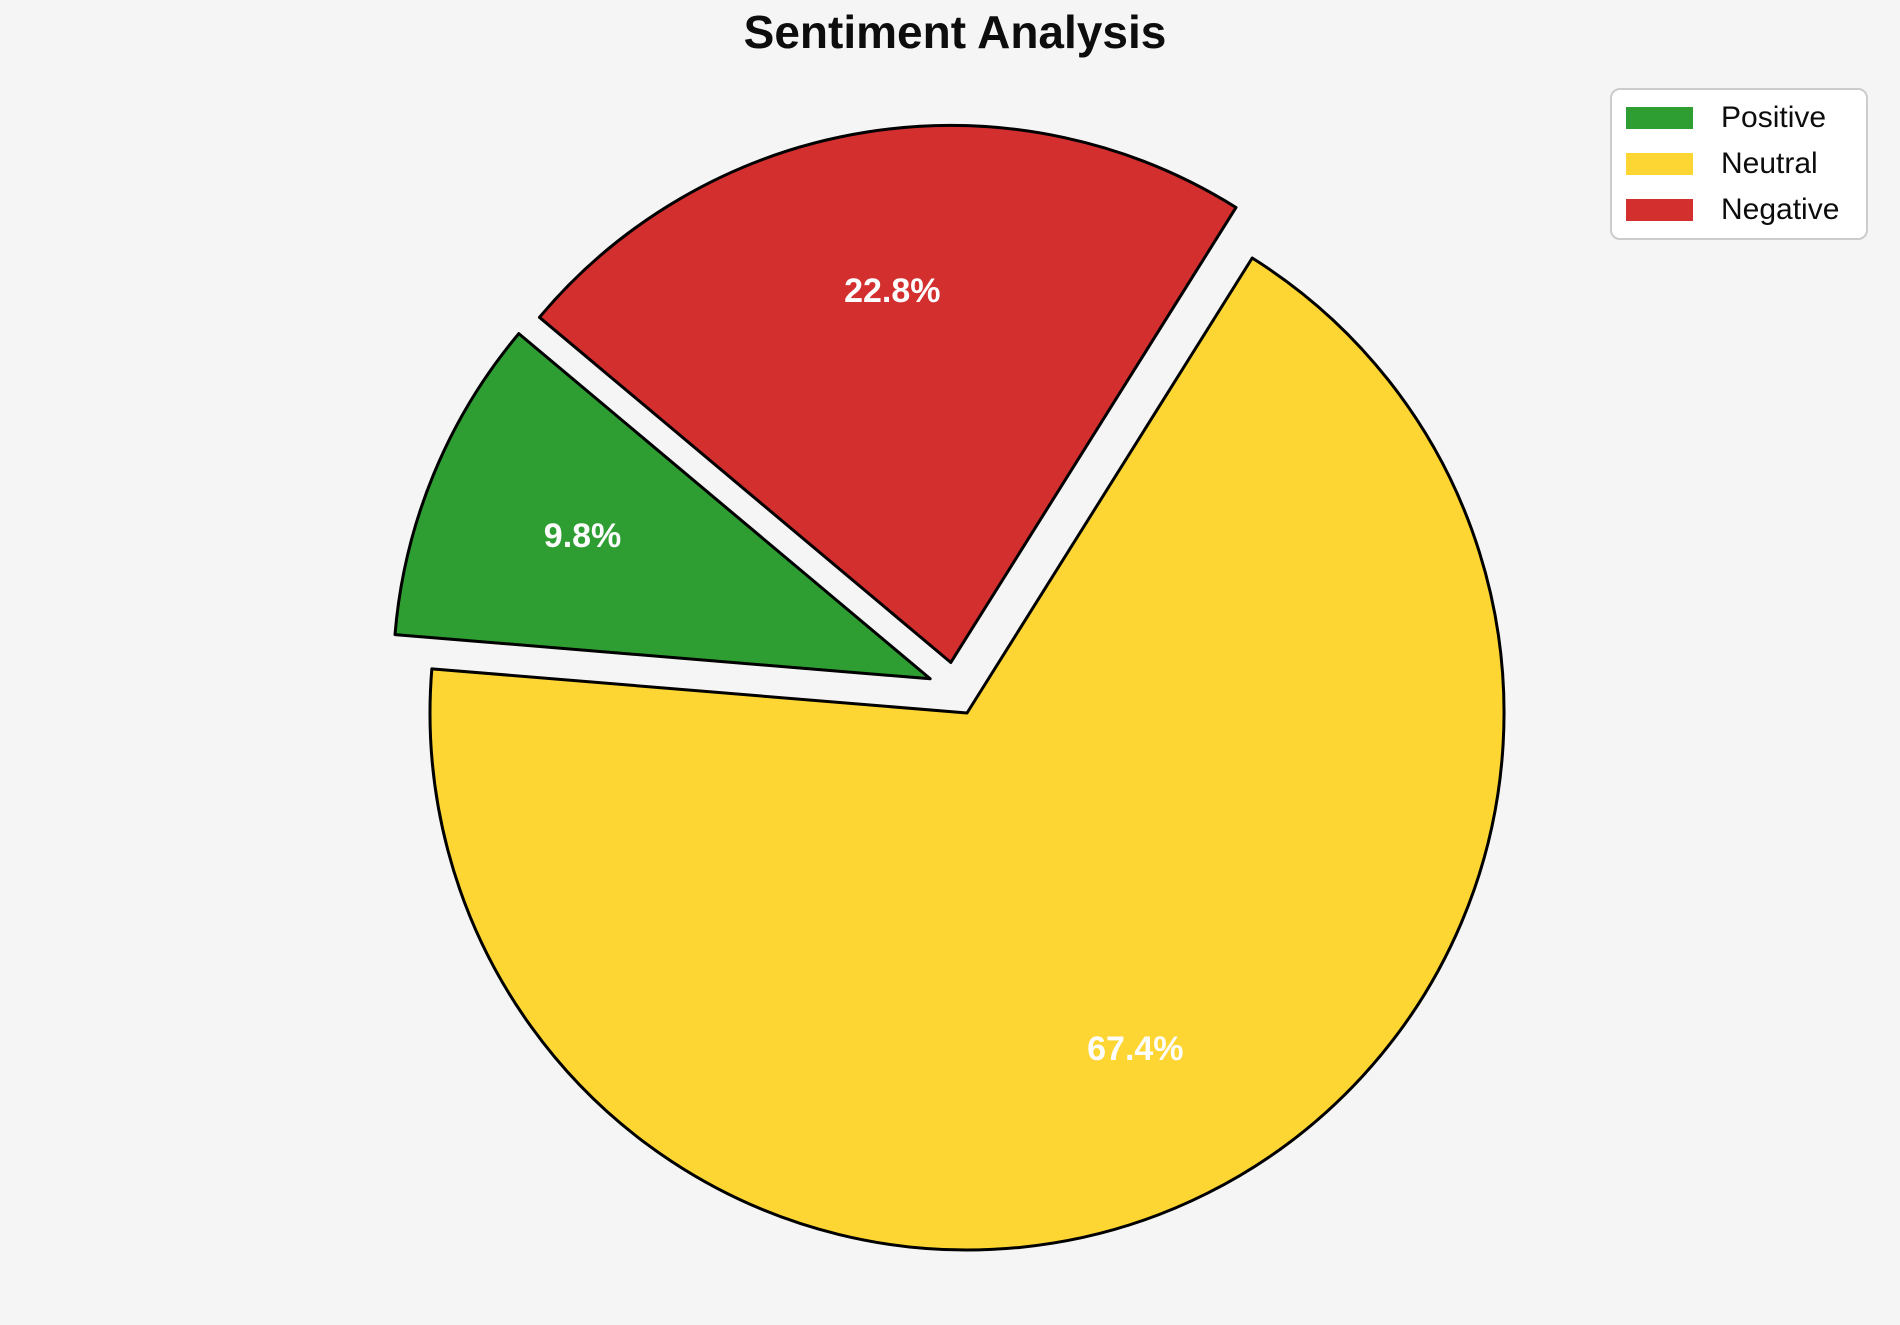 The width and height of the screenshot is (1900, 1325). What do you see at coordinates (662, 506) in the screenshot?
I see `pie-slice-positive` at bounding box center [662, 506].